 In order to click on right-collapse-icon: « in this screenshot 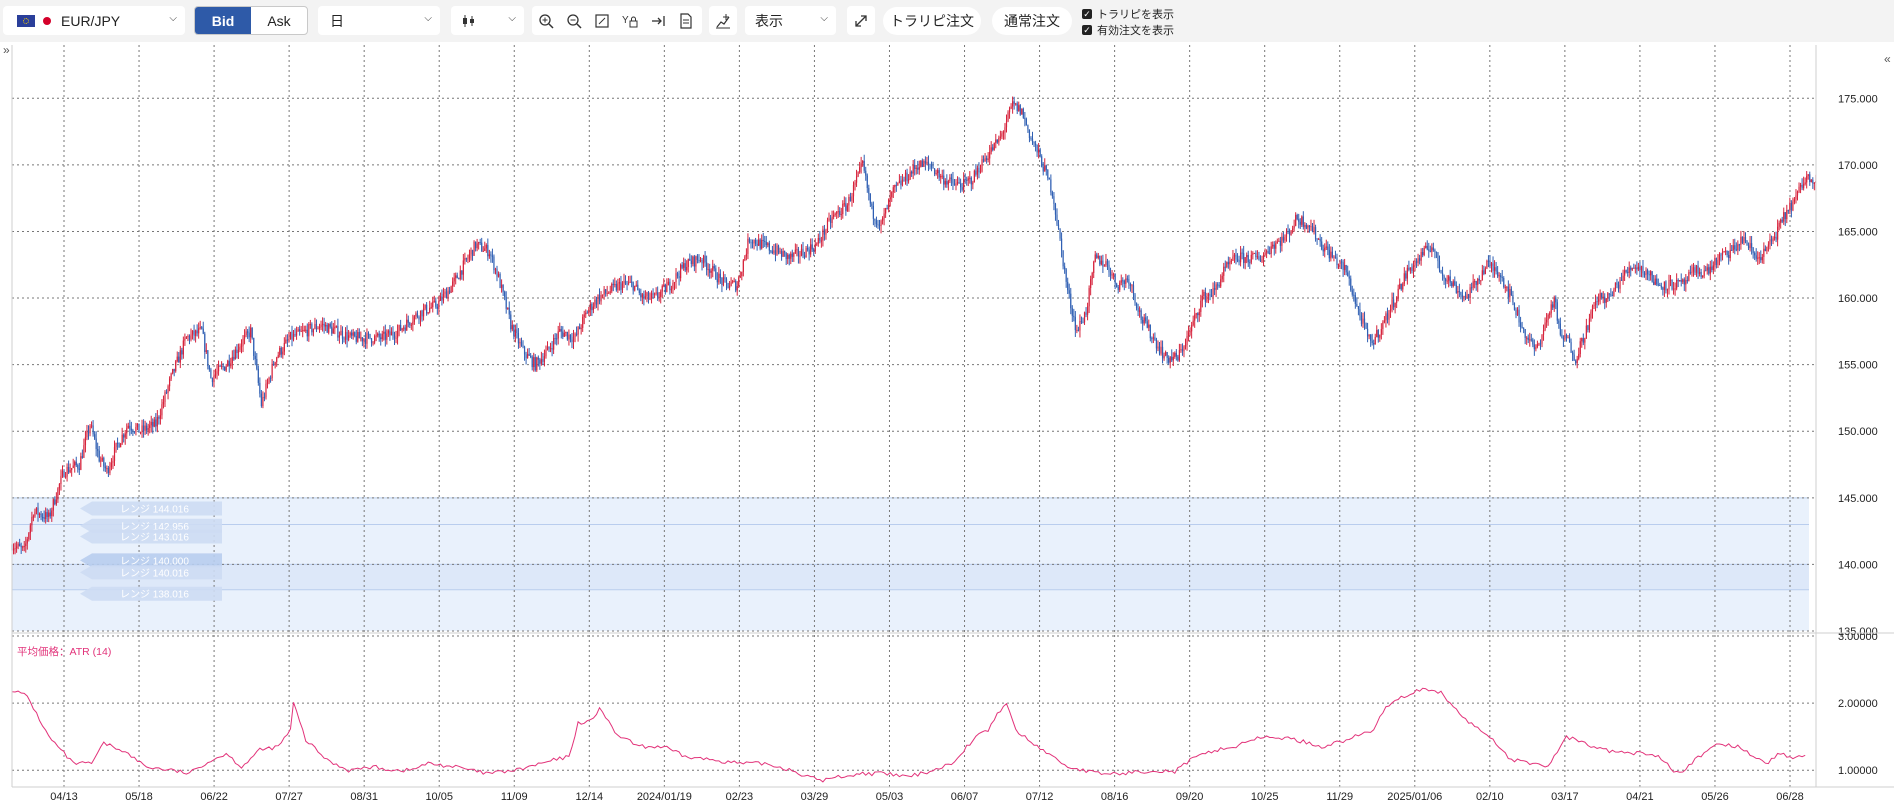, I will do `click(1887, 59)`.